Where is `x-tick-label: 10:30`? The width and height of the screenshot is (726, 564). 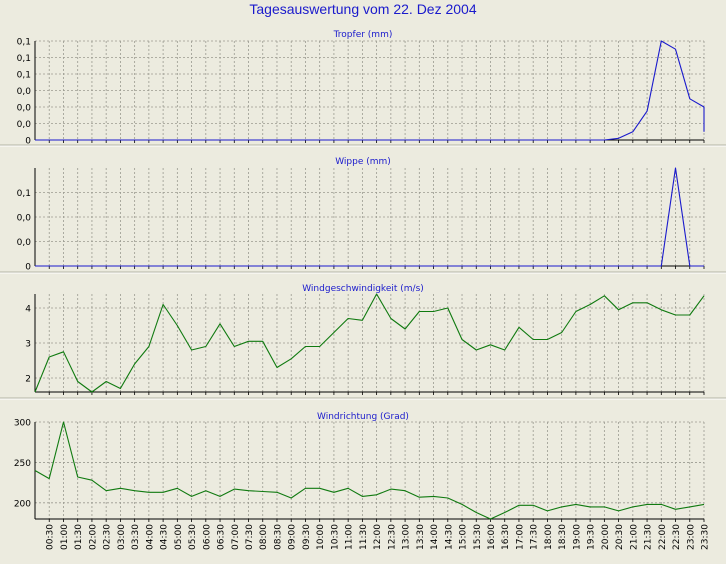
x-tick-label: 10:30 is located at coordinates (335, 537).